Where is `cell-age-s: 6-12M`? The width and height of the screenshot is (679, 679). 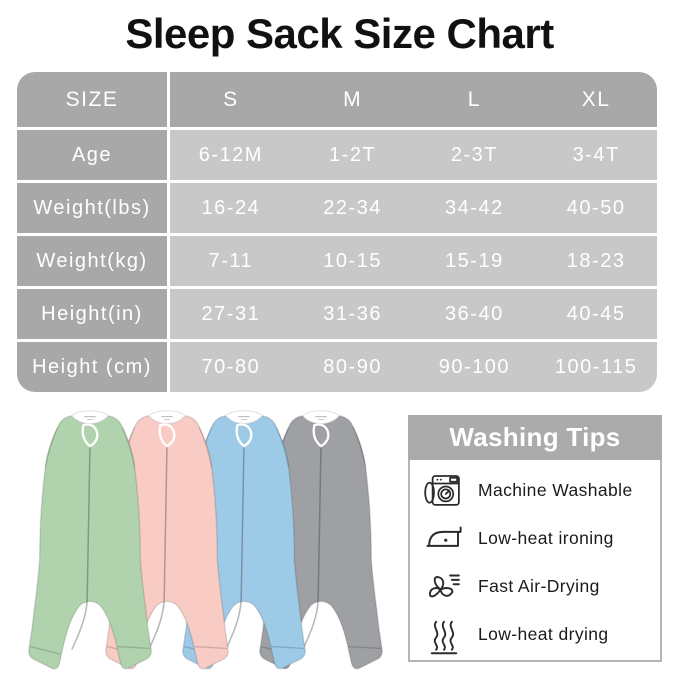 cell-age-s: 6-12M is located at coordinates (230, 154).